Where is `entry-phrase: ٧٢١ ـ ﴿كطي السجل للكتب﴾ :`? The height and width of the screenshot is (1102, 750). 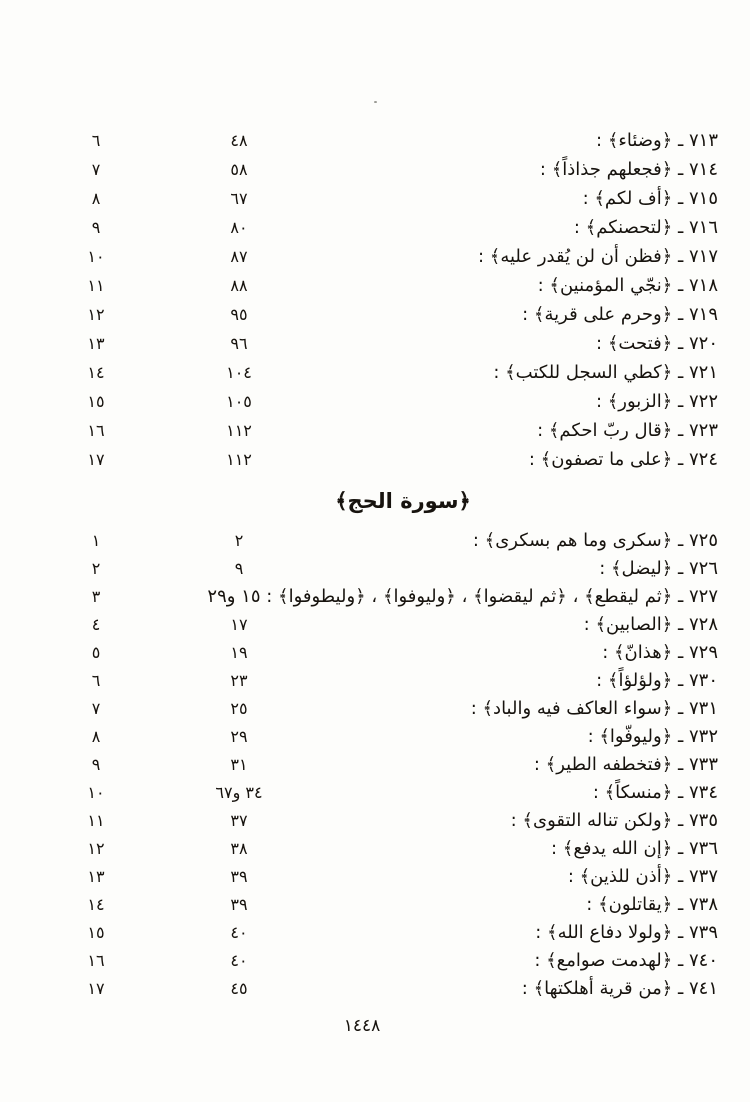
entry-phrase: ٧٢١ ـ ﴿كطي السجل للكتب﴾ : is located at coordinates (605, 372).